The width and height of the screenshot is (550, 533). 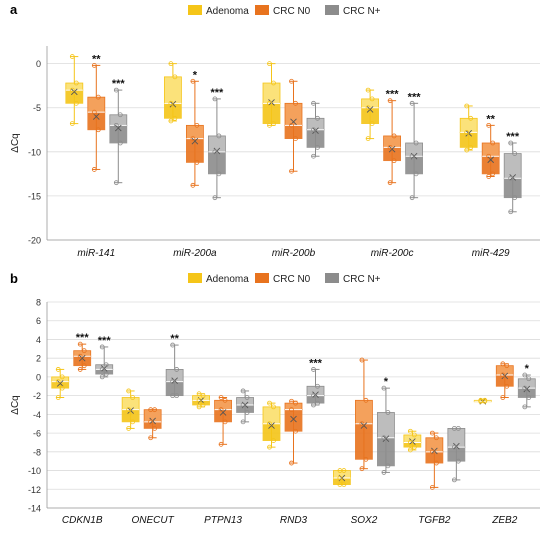 What do you see at coordinates (292, 11) in the screenshot?
I see `legend-label: CRC N0` at bounding box center [292, 11].